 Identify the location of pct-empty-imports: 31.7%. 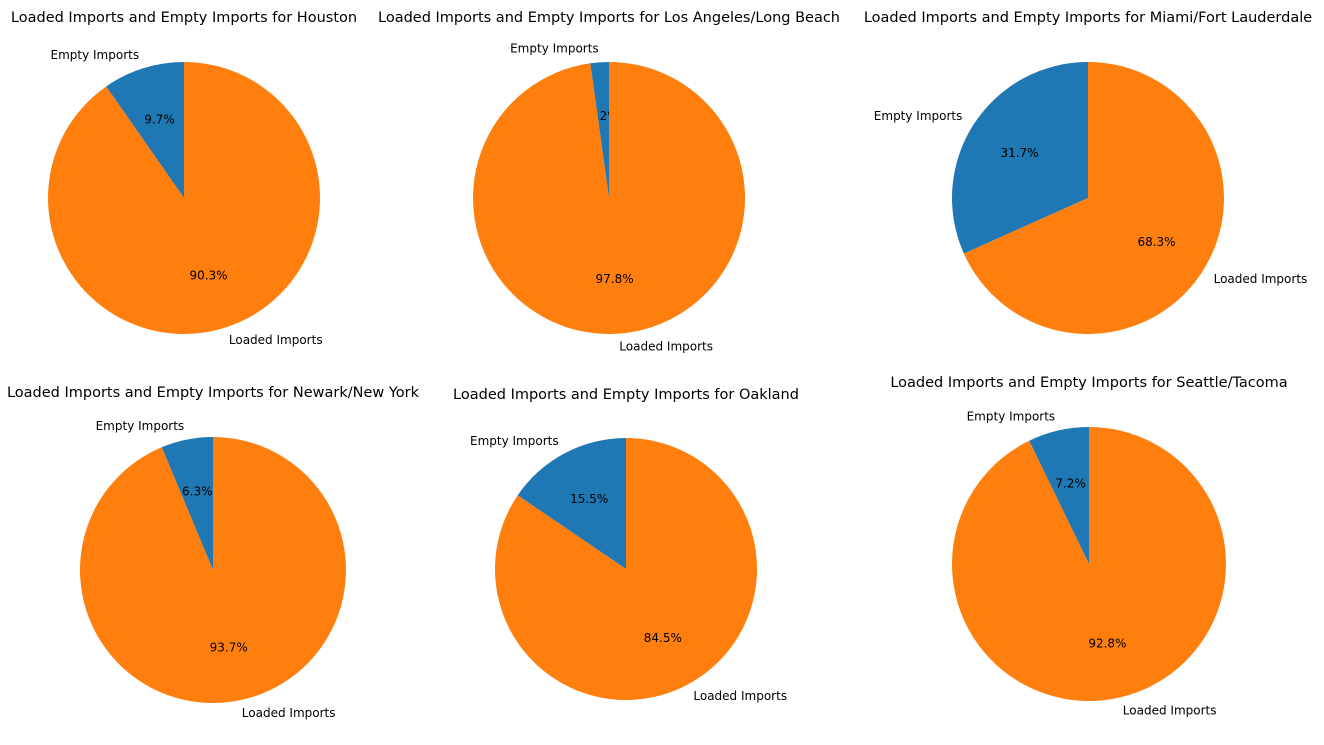
(1019, 153).